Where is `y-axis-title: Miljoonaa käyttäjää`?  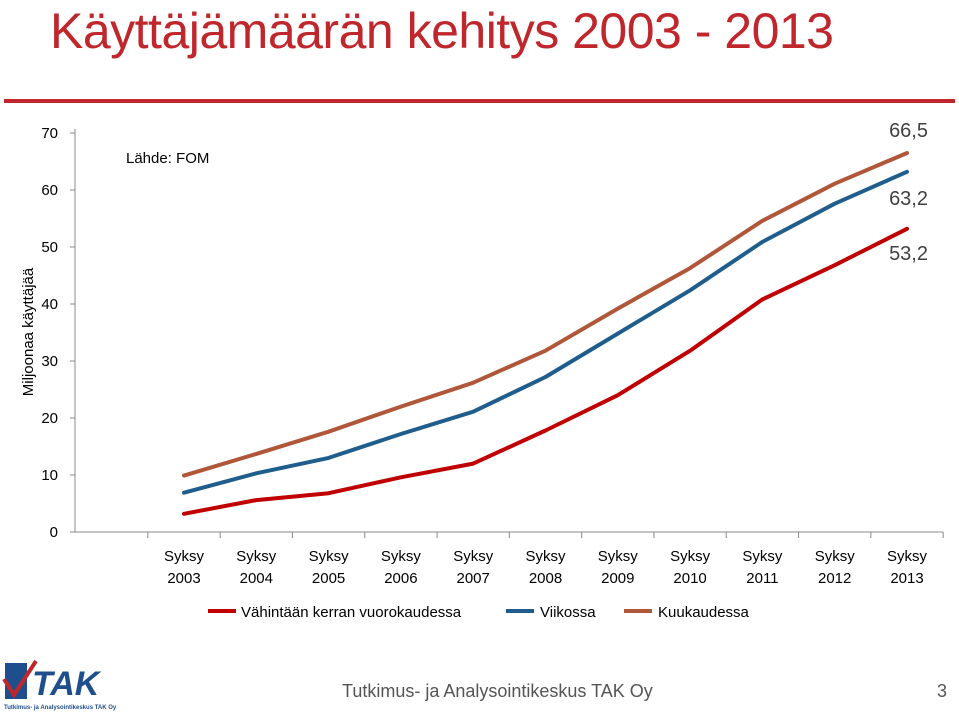
y-axis-title: Miljoonaa käyttäjää is located at coordinates (28, 331).